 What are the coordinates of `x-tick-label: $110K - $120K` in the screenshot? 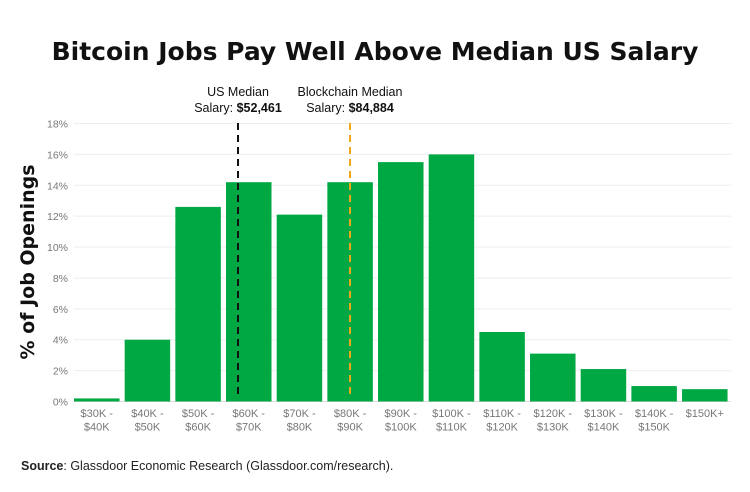 It's located at (502, 421).